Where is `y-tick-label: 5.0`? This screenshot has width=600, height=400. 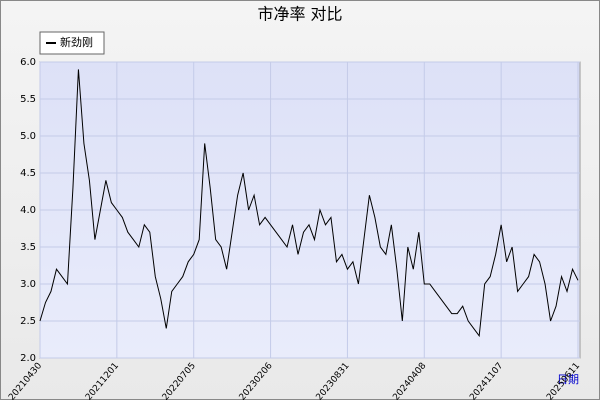 y-tick-label: 5.0 is located at coordinates (28, 136).